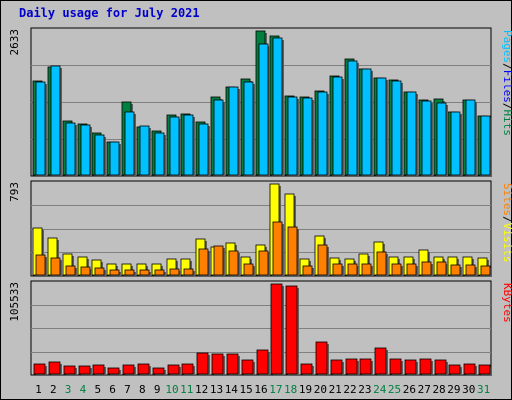 Image resolution: width=512 pixels, height=400 pixels. Describe the element at coordinates (14, 302) in the screenshot. I see `panel-kbytes-max-label: 105533` at that location.